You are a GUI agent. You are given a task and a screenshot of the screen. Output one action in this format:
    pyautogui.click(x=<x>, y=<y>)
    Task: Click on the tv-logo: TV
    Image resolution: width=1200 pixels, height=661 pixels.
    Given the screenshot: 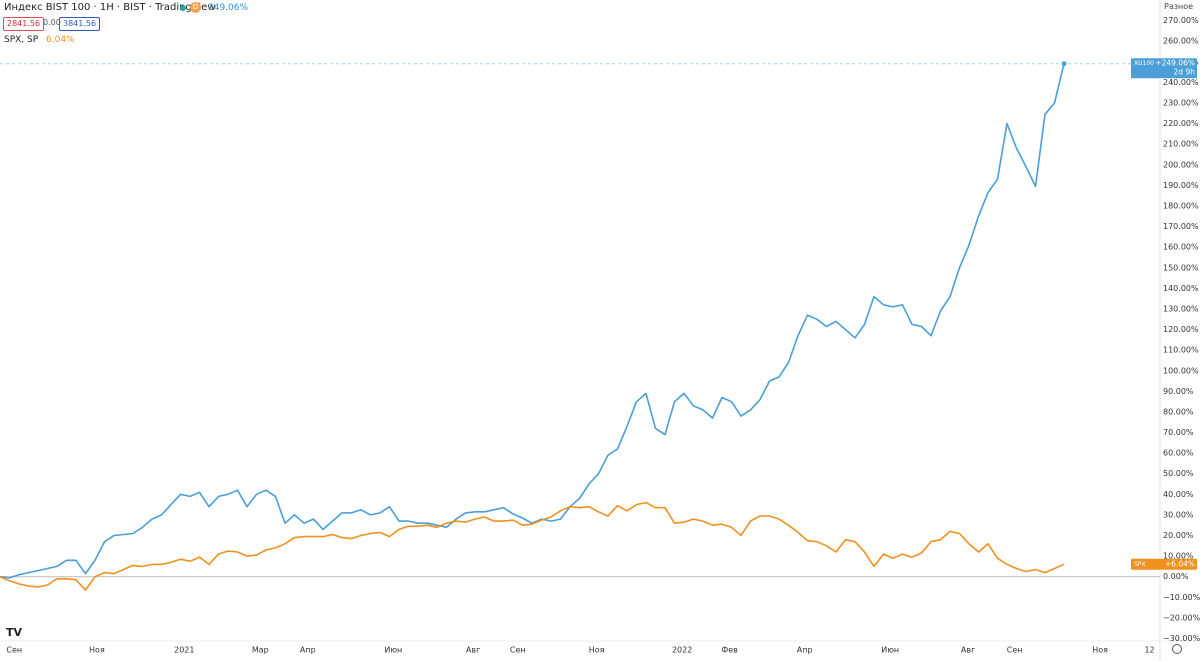 What is the action you would take?
    pyautogui.click(x=14, y=632)
    